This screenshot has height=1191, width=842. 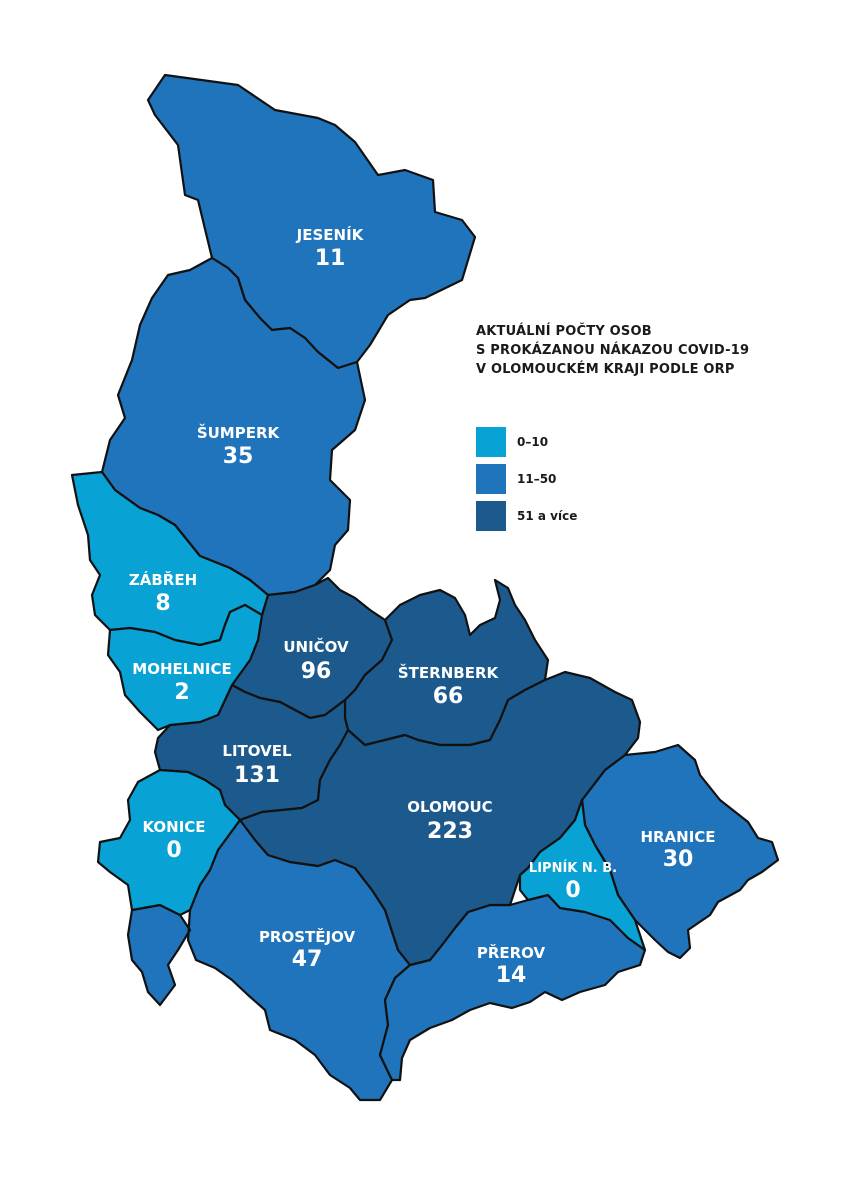 I want to click on legend-item-mid: 11–50, so click(x=612, y=479).